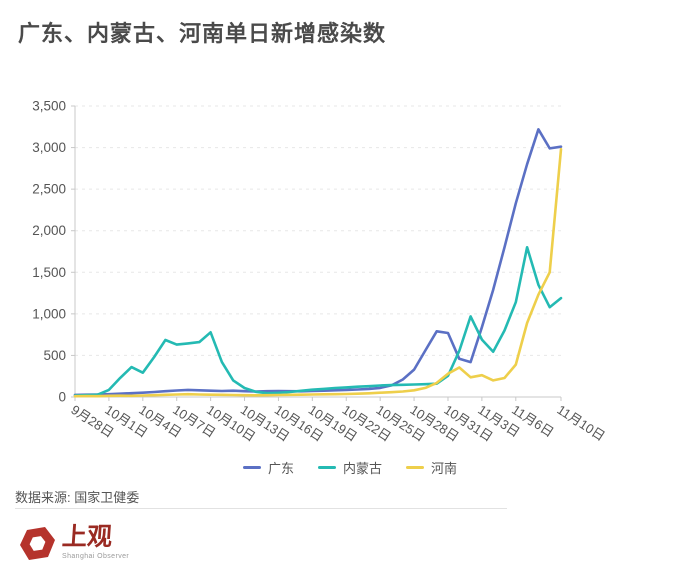 The height and width of the screenshot is (574, 700). I want to click on y-axis-label: 0, so click(62, 397).